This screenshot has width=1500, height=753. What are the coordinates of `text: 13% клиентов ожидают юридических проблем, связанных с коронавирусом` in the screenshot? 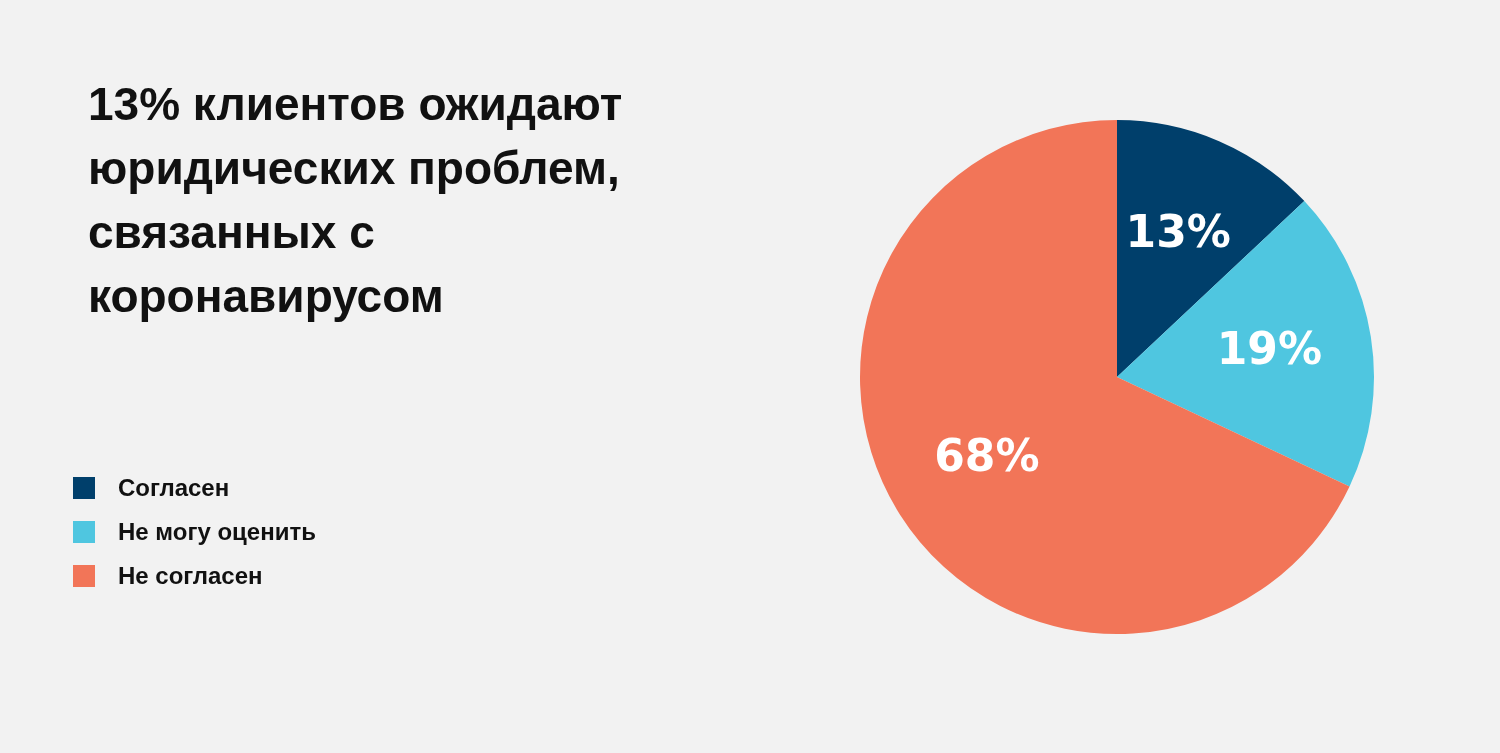 It's located at (356, 200).